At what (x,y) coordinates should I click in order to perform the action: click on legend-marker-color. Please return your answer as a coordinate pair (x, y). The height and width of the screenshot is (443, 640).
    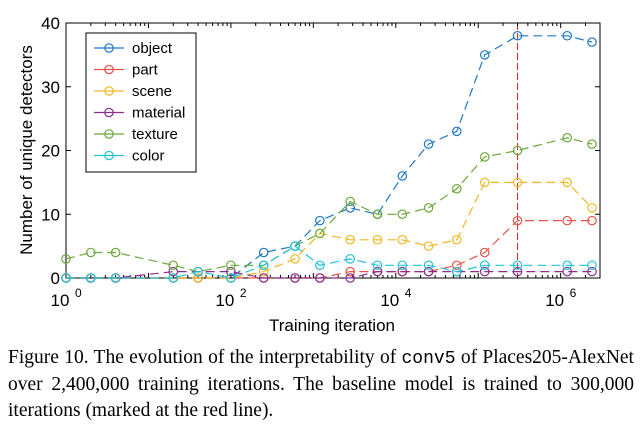
    Looking at the image, I should click on (109, 155).